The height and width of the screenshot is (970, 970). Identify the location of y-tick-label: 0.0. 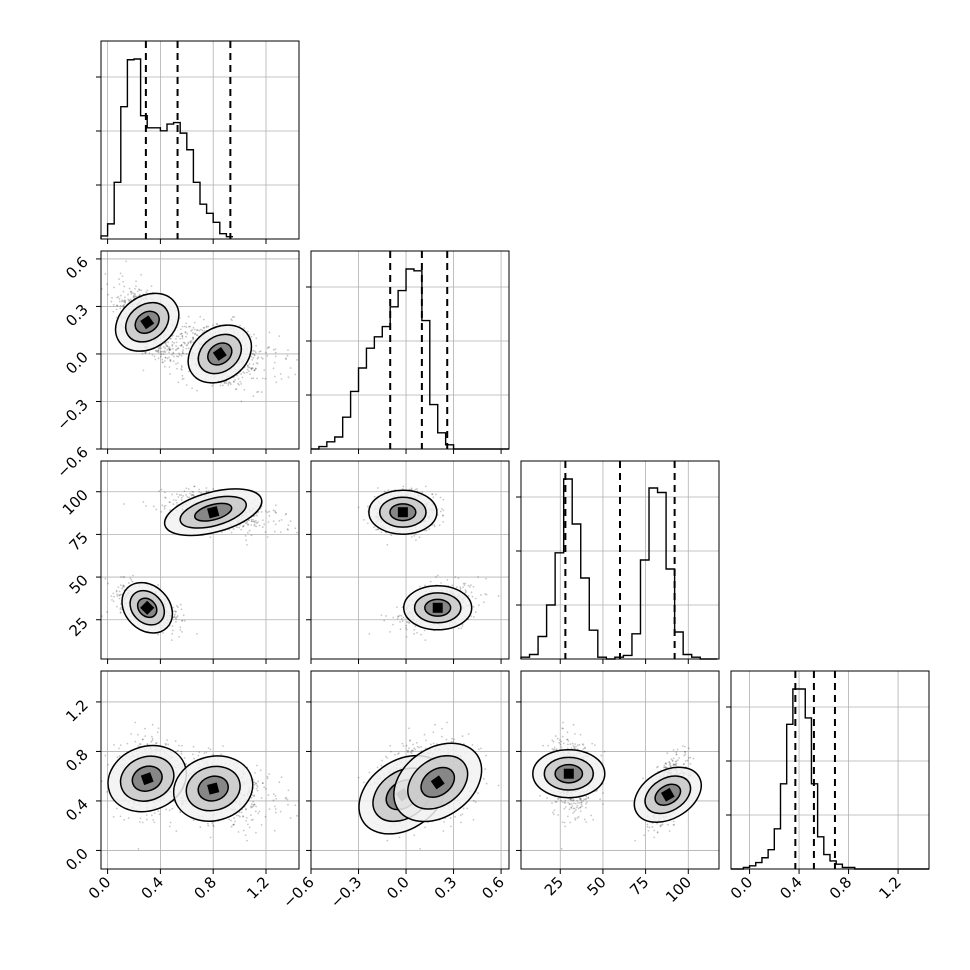
(77, 363).